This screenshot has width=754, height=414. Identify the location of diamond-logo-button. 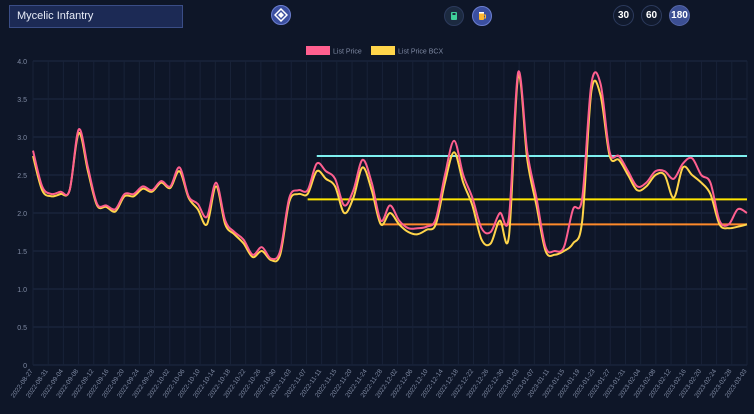
(281, 15).